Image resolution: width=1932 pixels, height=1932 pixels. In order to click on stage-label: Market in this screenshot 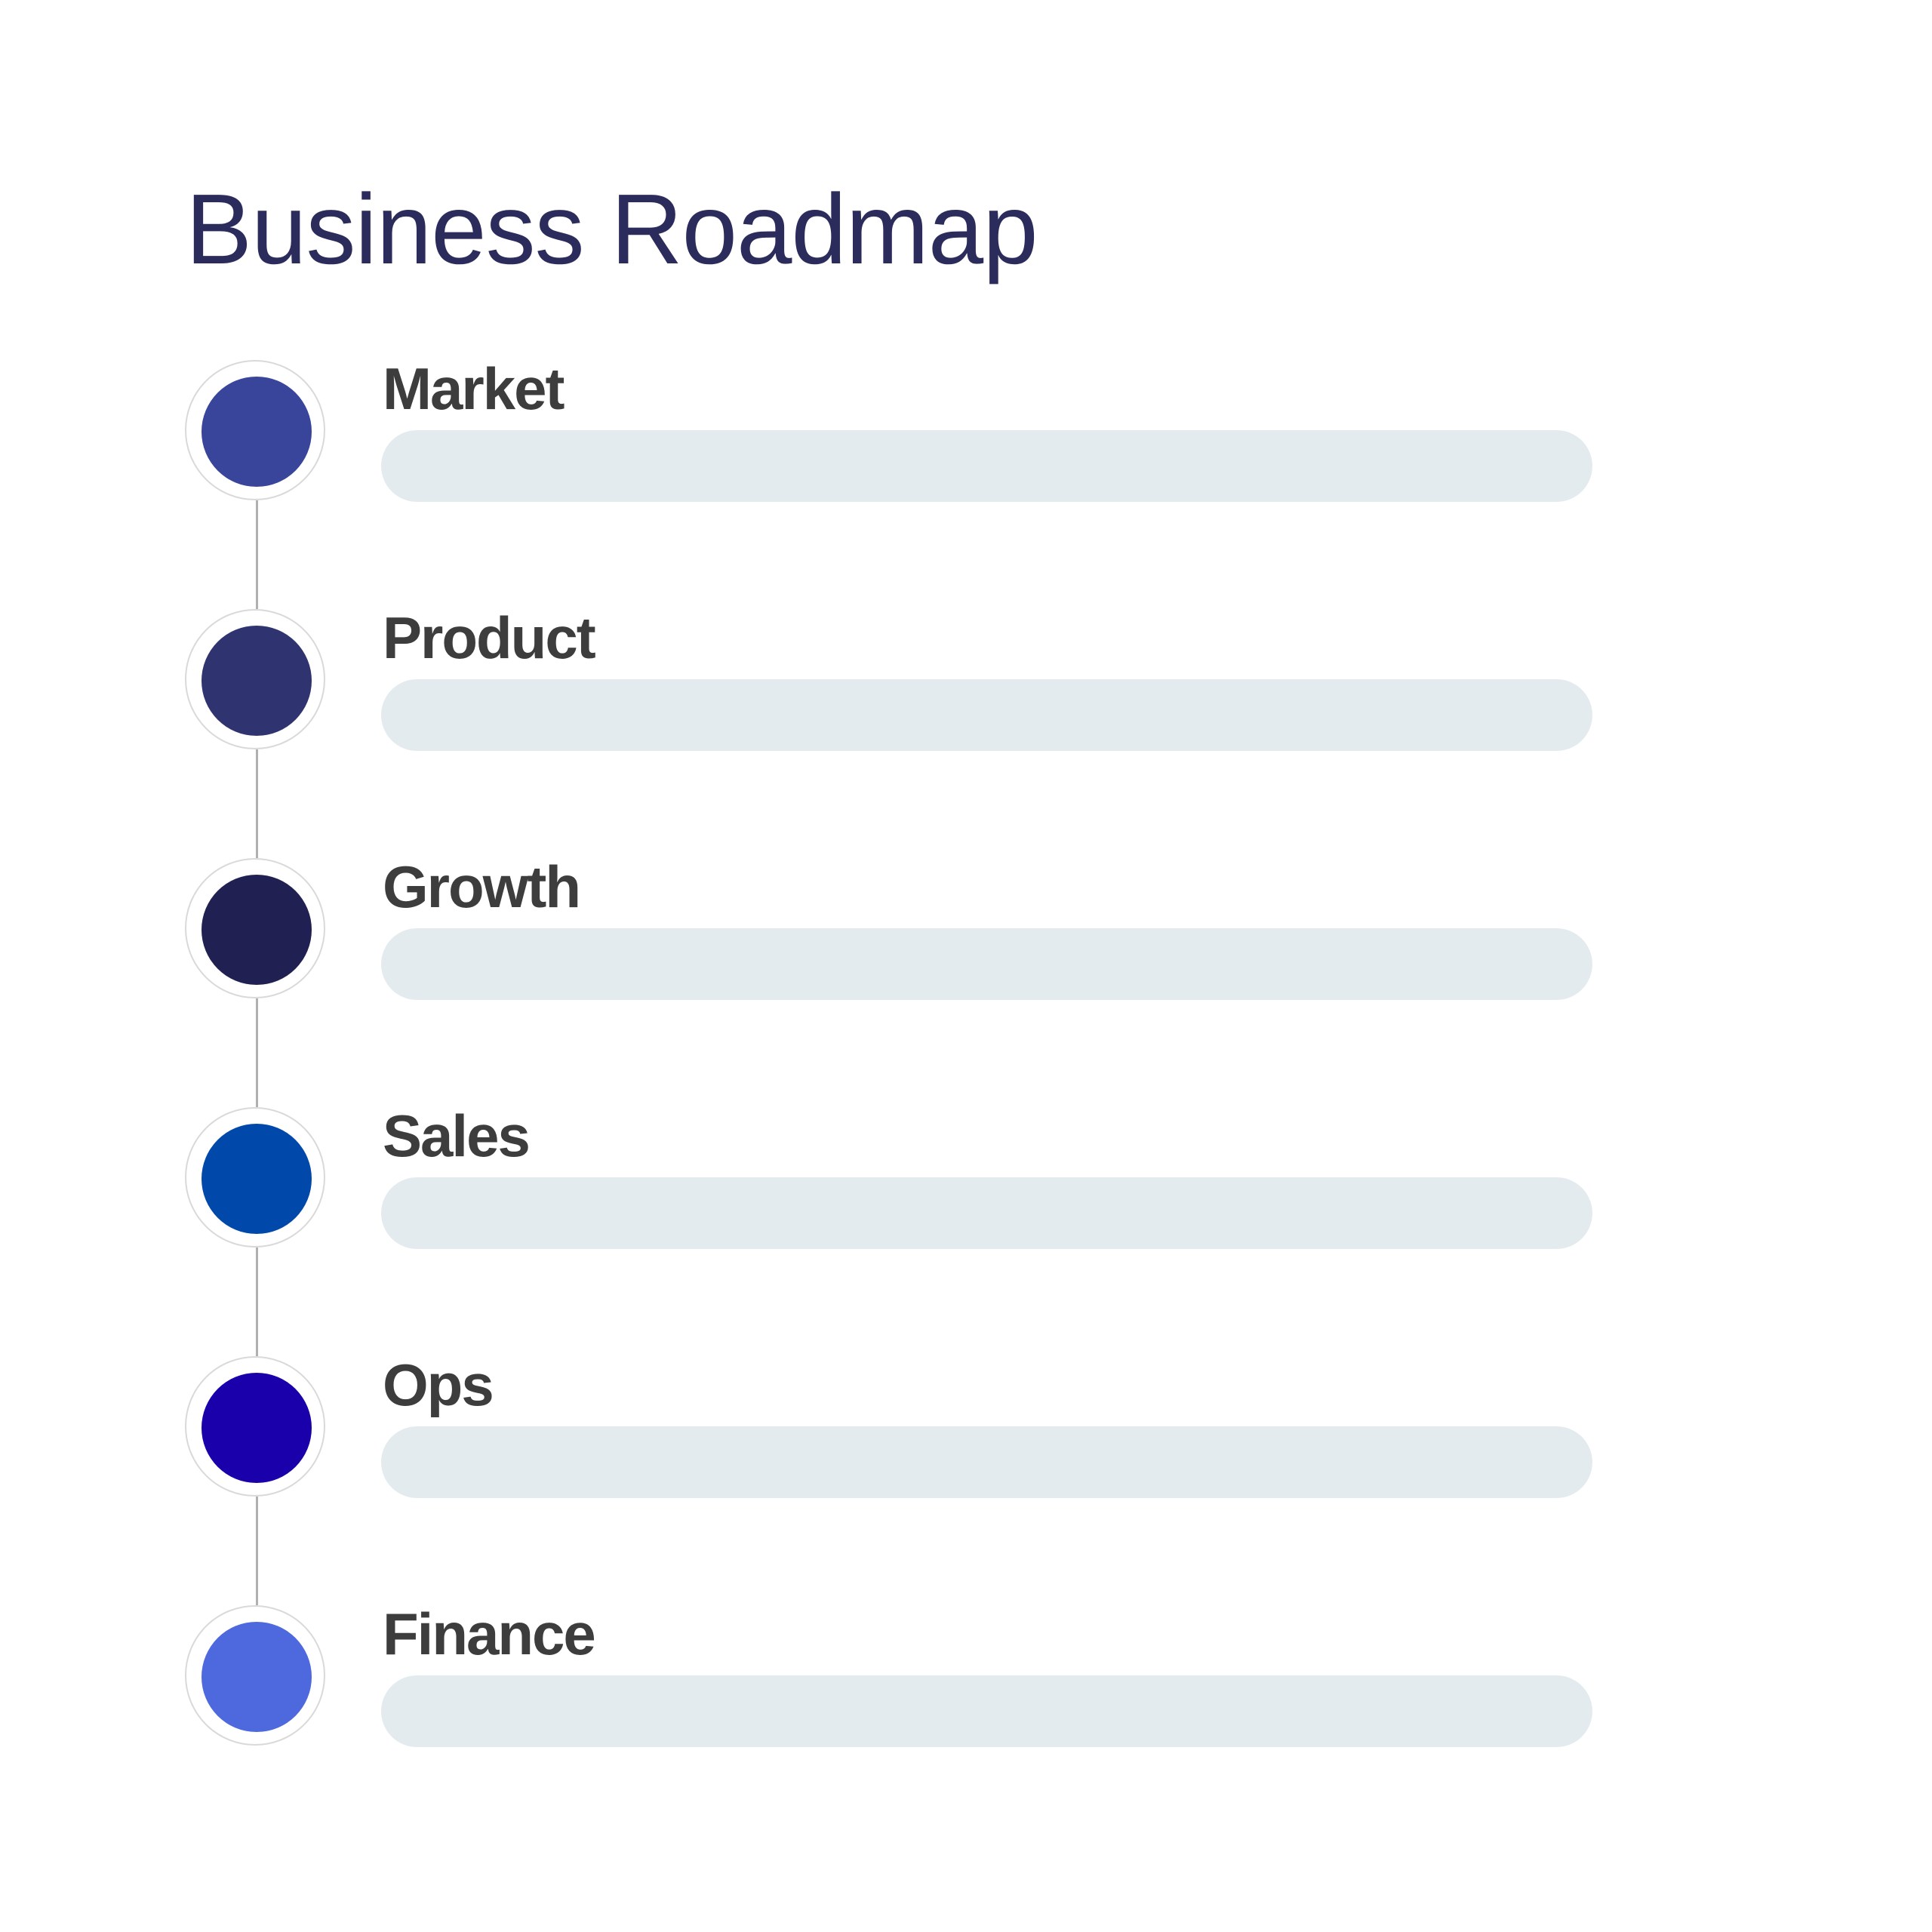, I will do `click(474, 388)`.